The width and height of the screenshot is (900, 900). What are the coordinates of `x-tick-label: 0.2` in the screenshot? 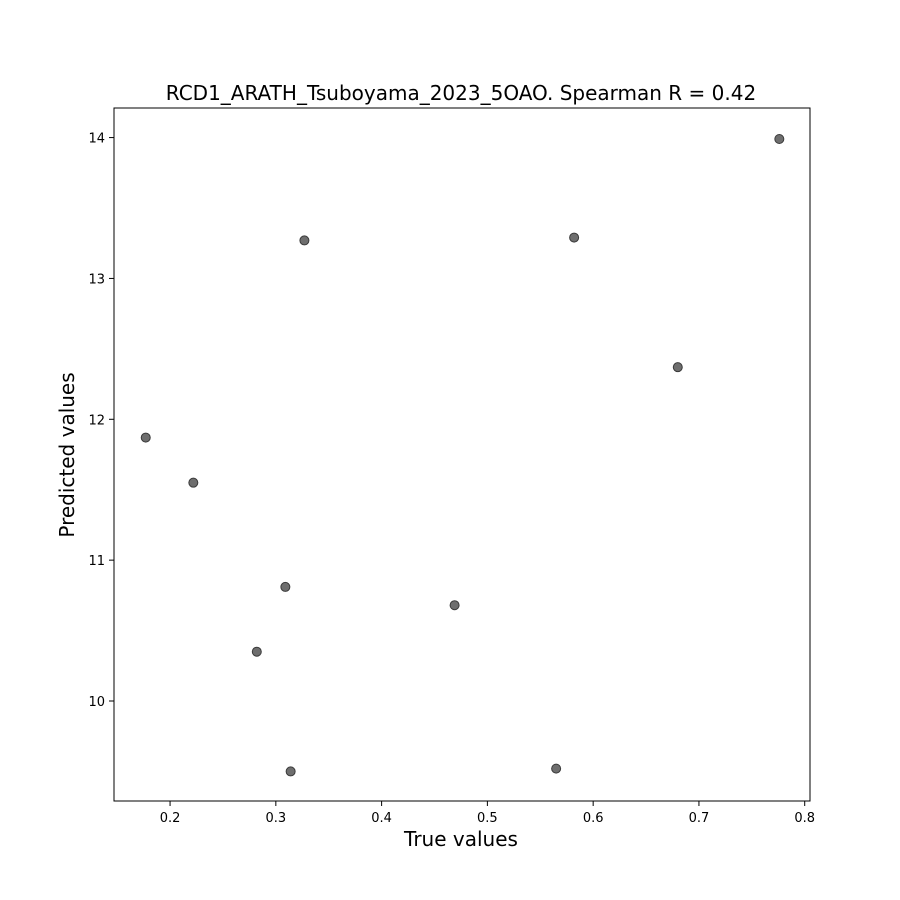 It's located at (170, 818).